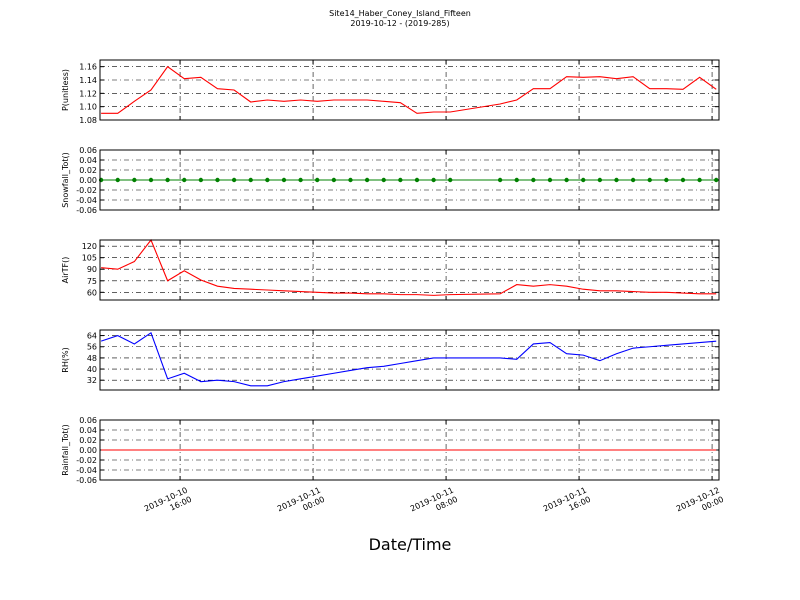 The height and width of the screenshot is (600, 800). I want to click on y-tick-label: 1.12, so click(88, 93).